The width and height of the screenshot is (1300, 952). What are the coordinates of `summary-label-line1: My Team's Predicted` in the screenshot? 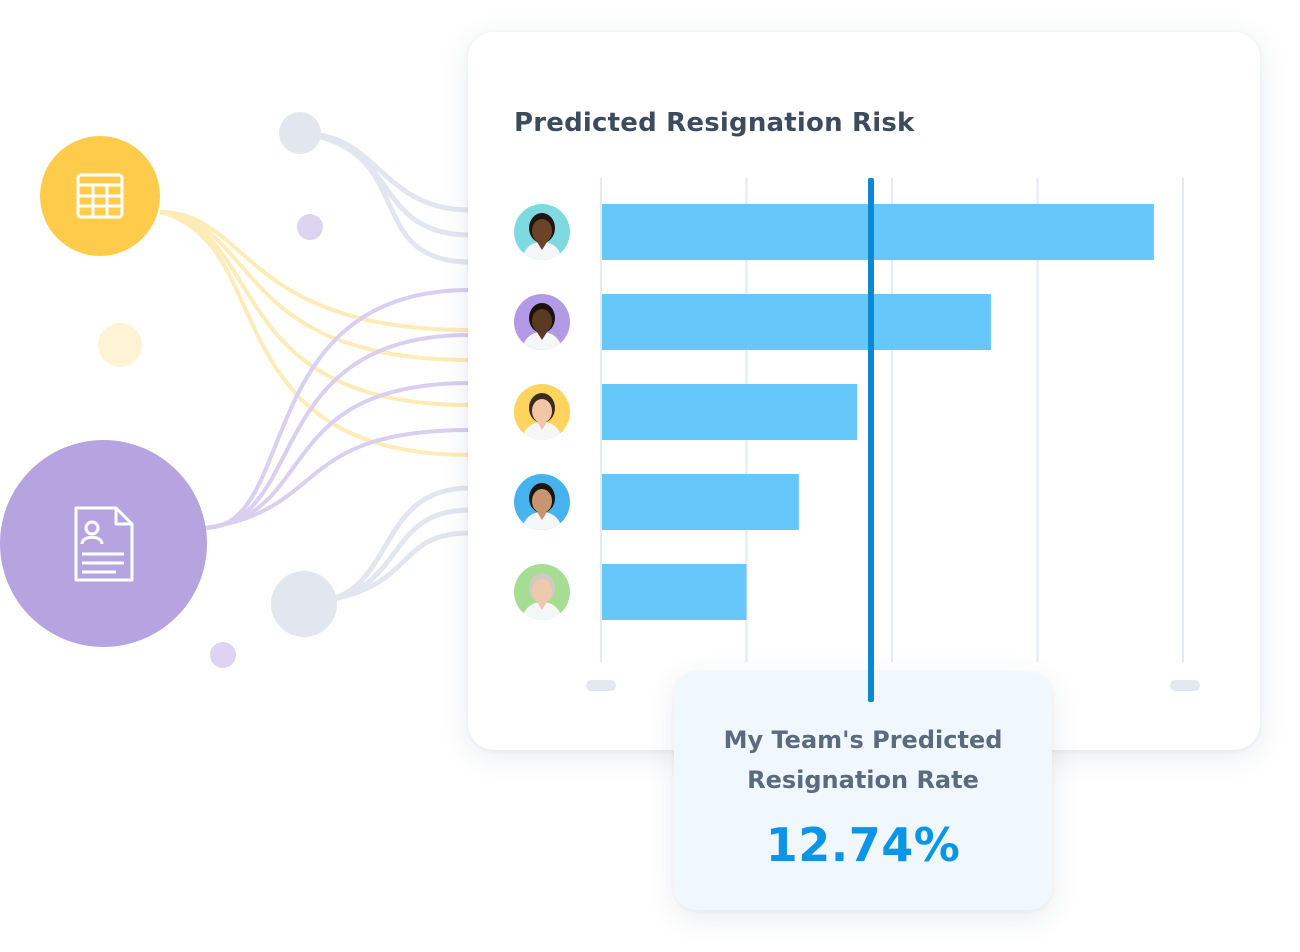 It's located at (863, 740).